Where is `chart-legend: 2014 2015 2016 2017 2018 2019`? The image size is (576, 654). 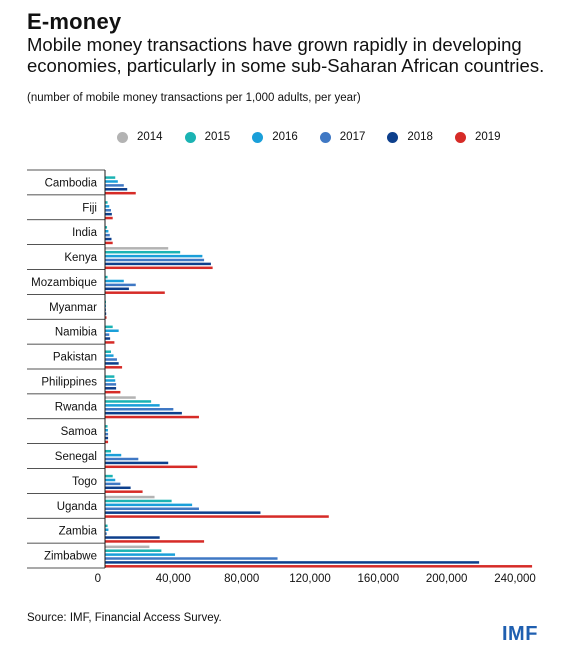 chart-legend: 2014 2015 2016 2017 2018 2019 is located at coordinates (320, 137).